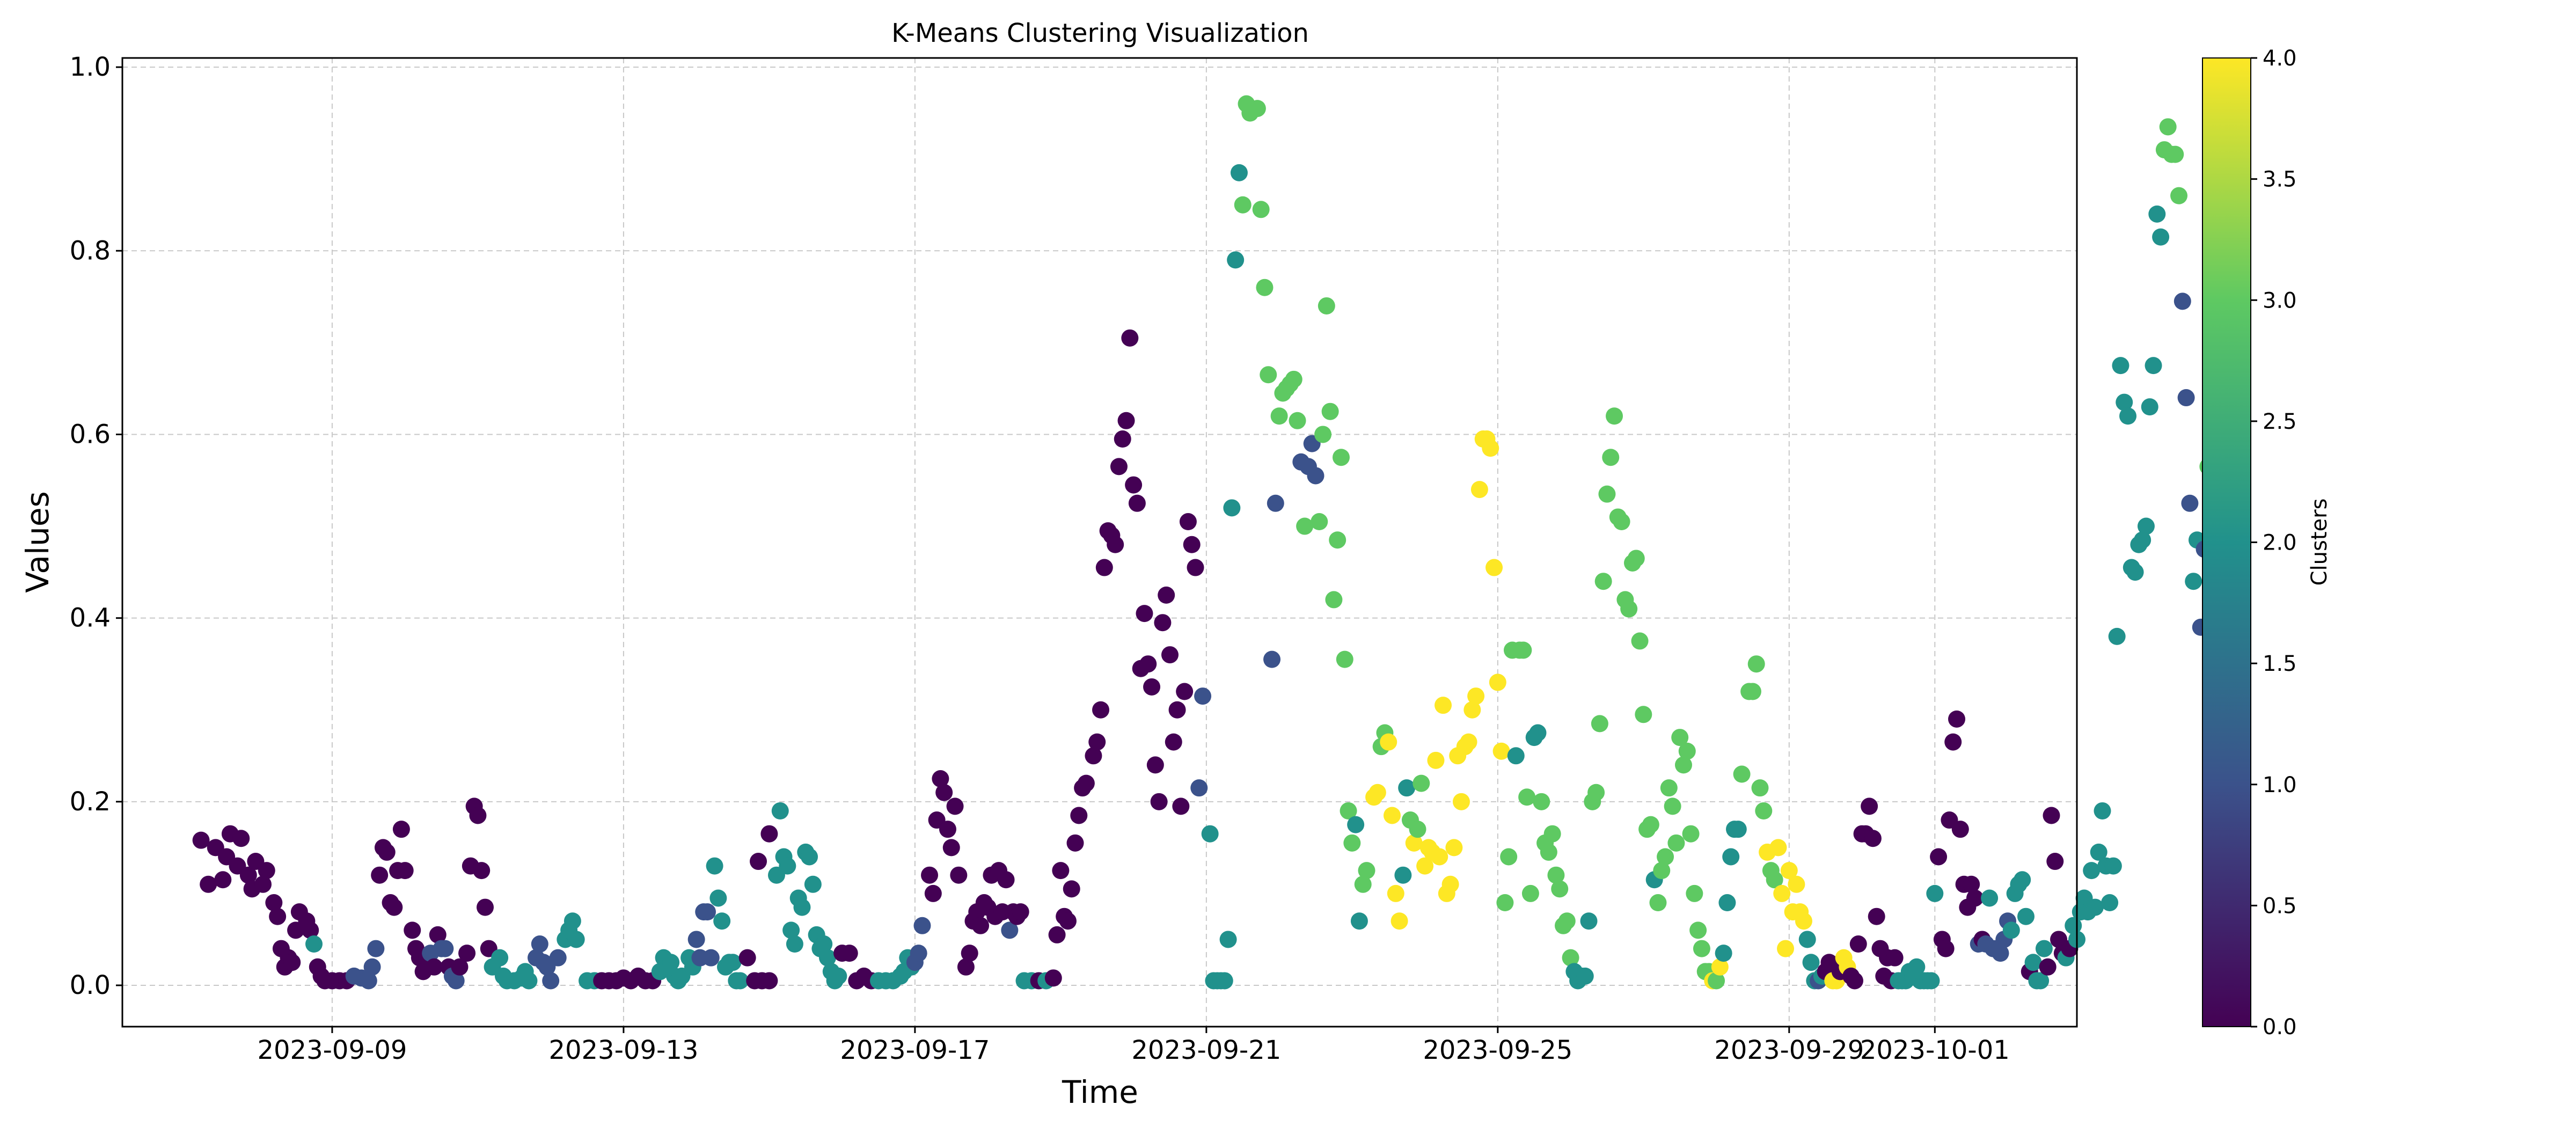 The height and width of the screenshot is (1127, 2576). What do you see at coordinates (2280, 179) in the screenshot?
I see `colorbar-tick-label-7: 3.5` at bounding box center [2280, 179].